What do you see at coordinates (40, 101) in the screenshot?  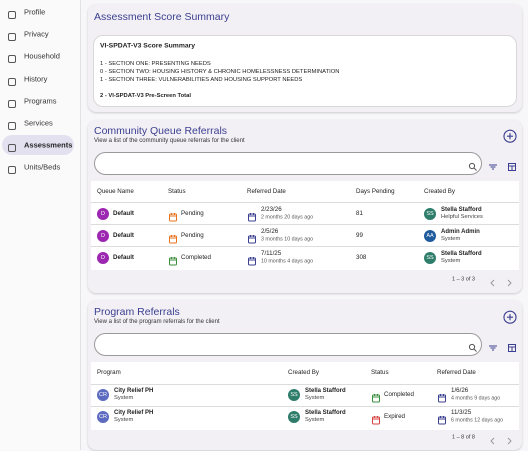 I see `sidebar-item: Programs` at bounding box center [40, 101].